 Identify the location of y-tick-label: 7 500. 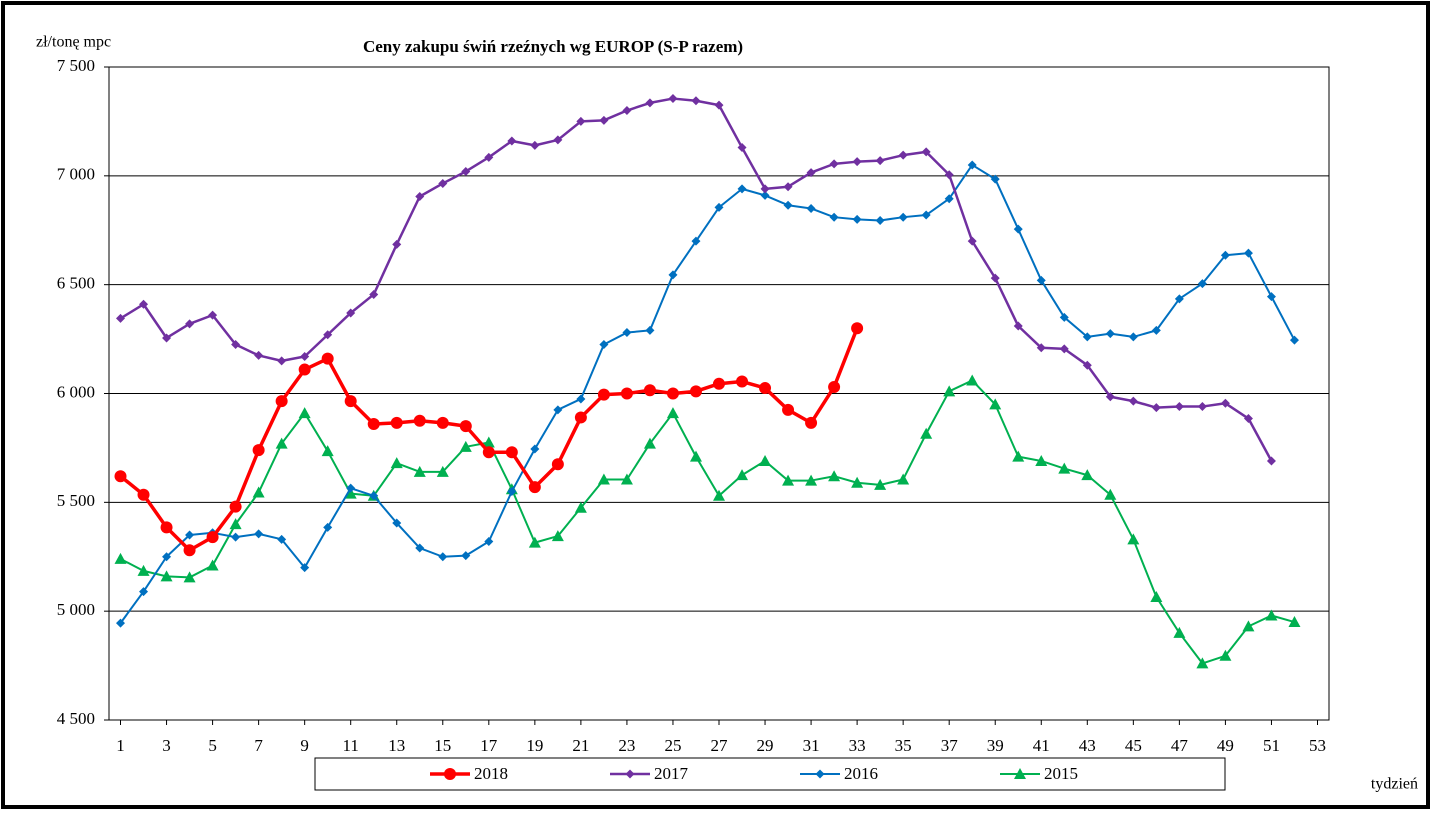
(76, 65).